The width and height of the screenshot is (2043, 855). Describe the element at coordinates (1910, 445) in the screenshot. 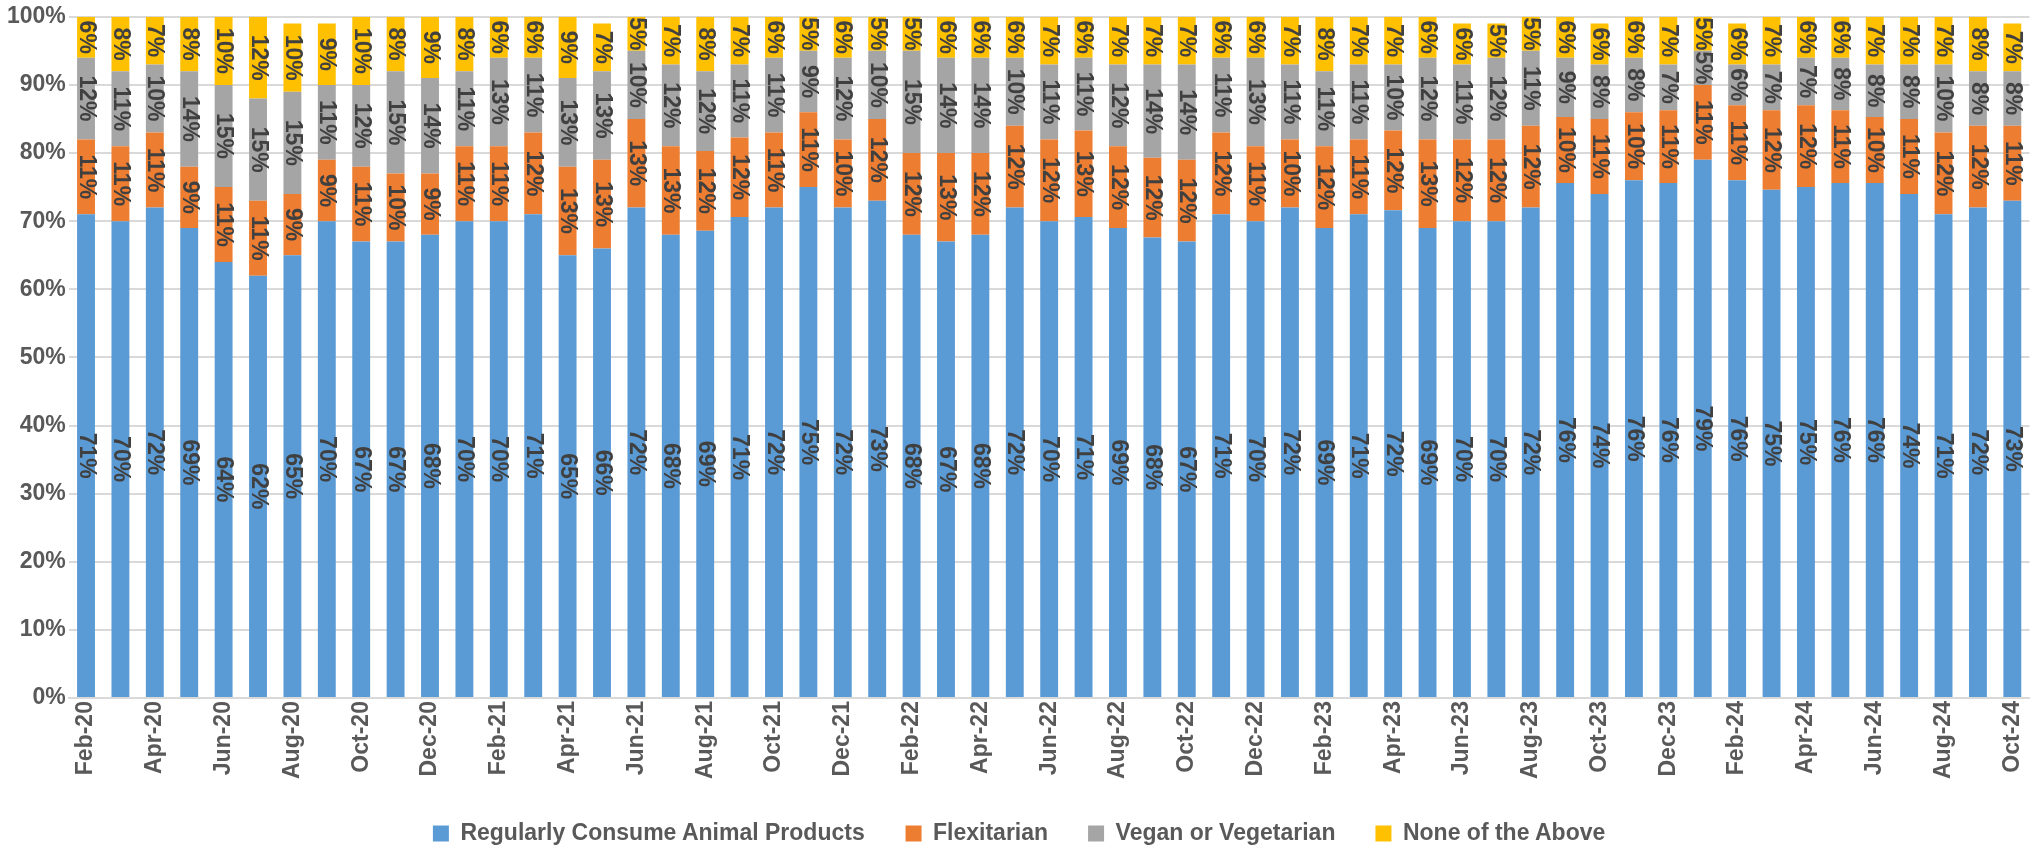

I see `data-label: 74%` at that location.